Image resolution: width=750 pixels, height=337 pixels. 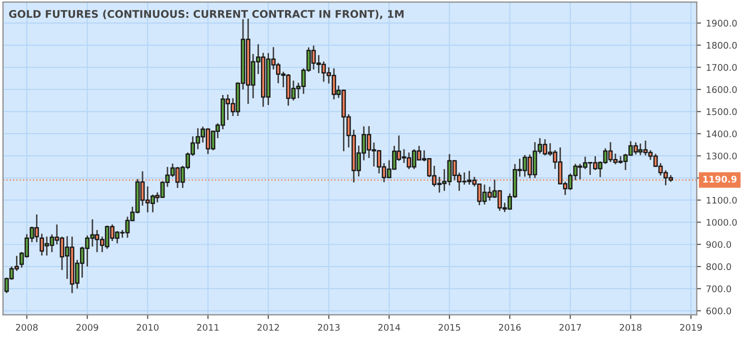 I want to click on y-tick-label: 1700.0, so click(x=721, y=67).